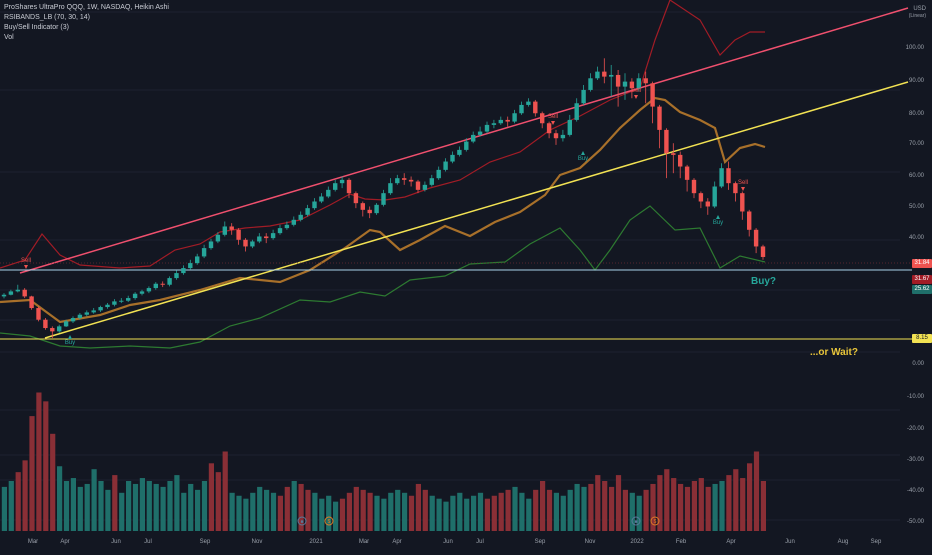 The image size is (932, 555). I want to click on legend-rsibands: RSIBANDS_LB (70, 30, 14), so click(47, 17).